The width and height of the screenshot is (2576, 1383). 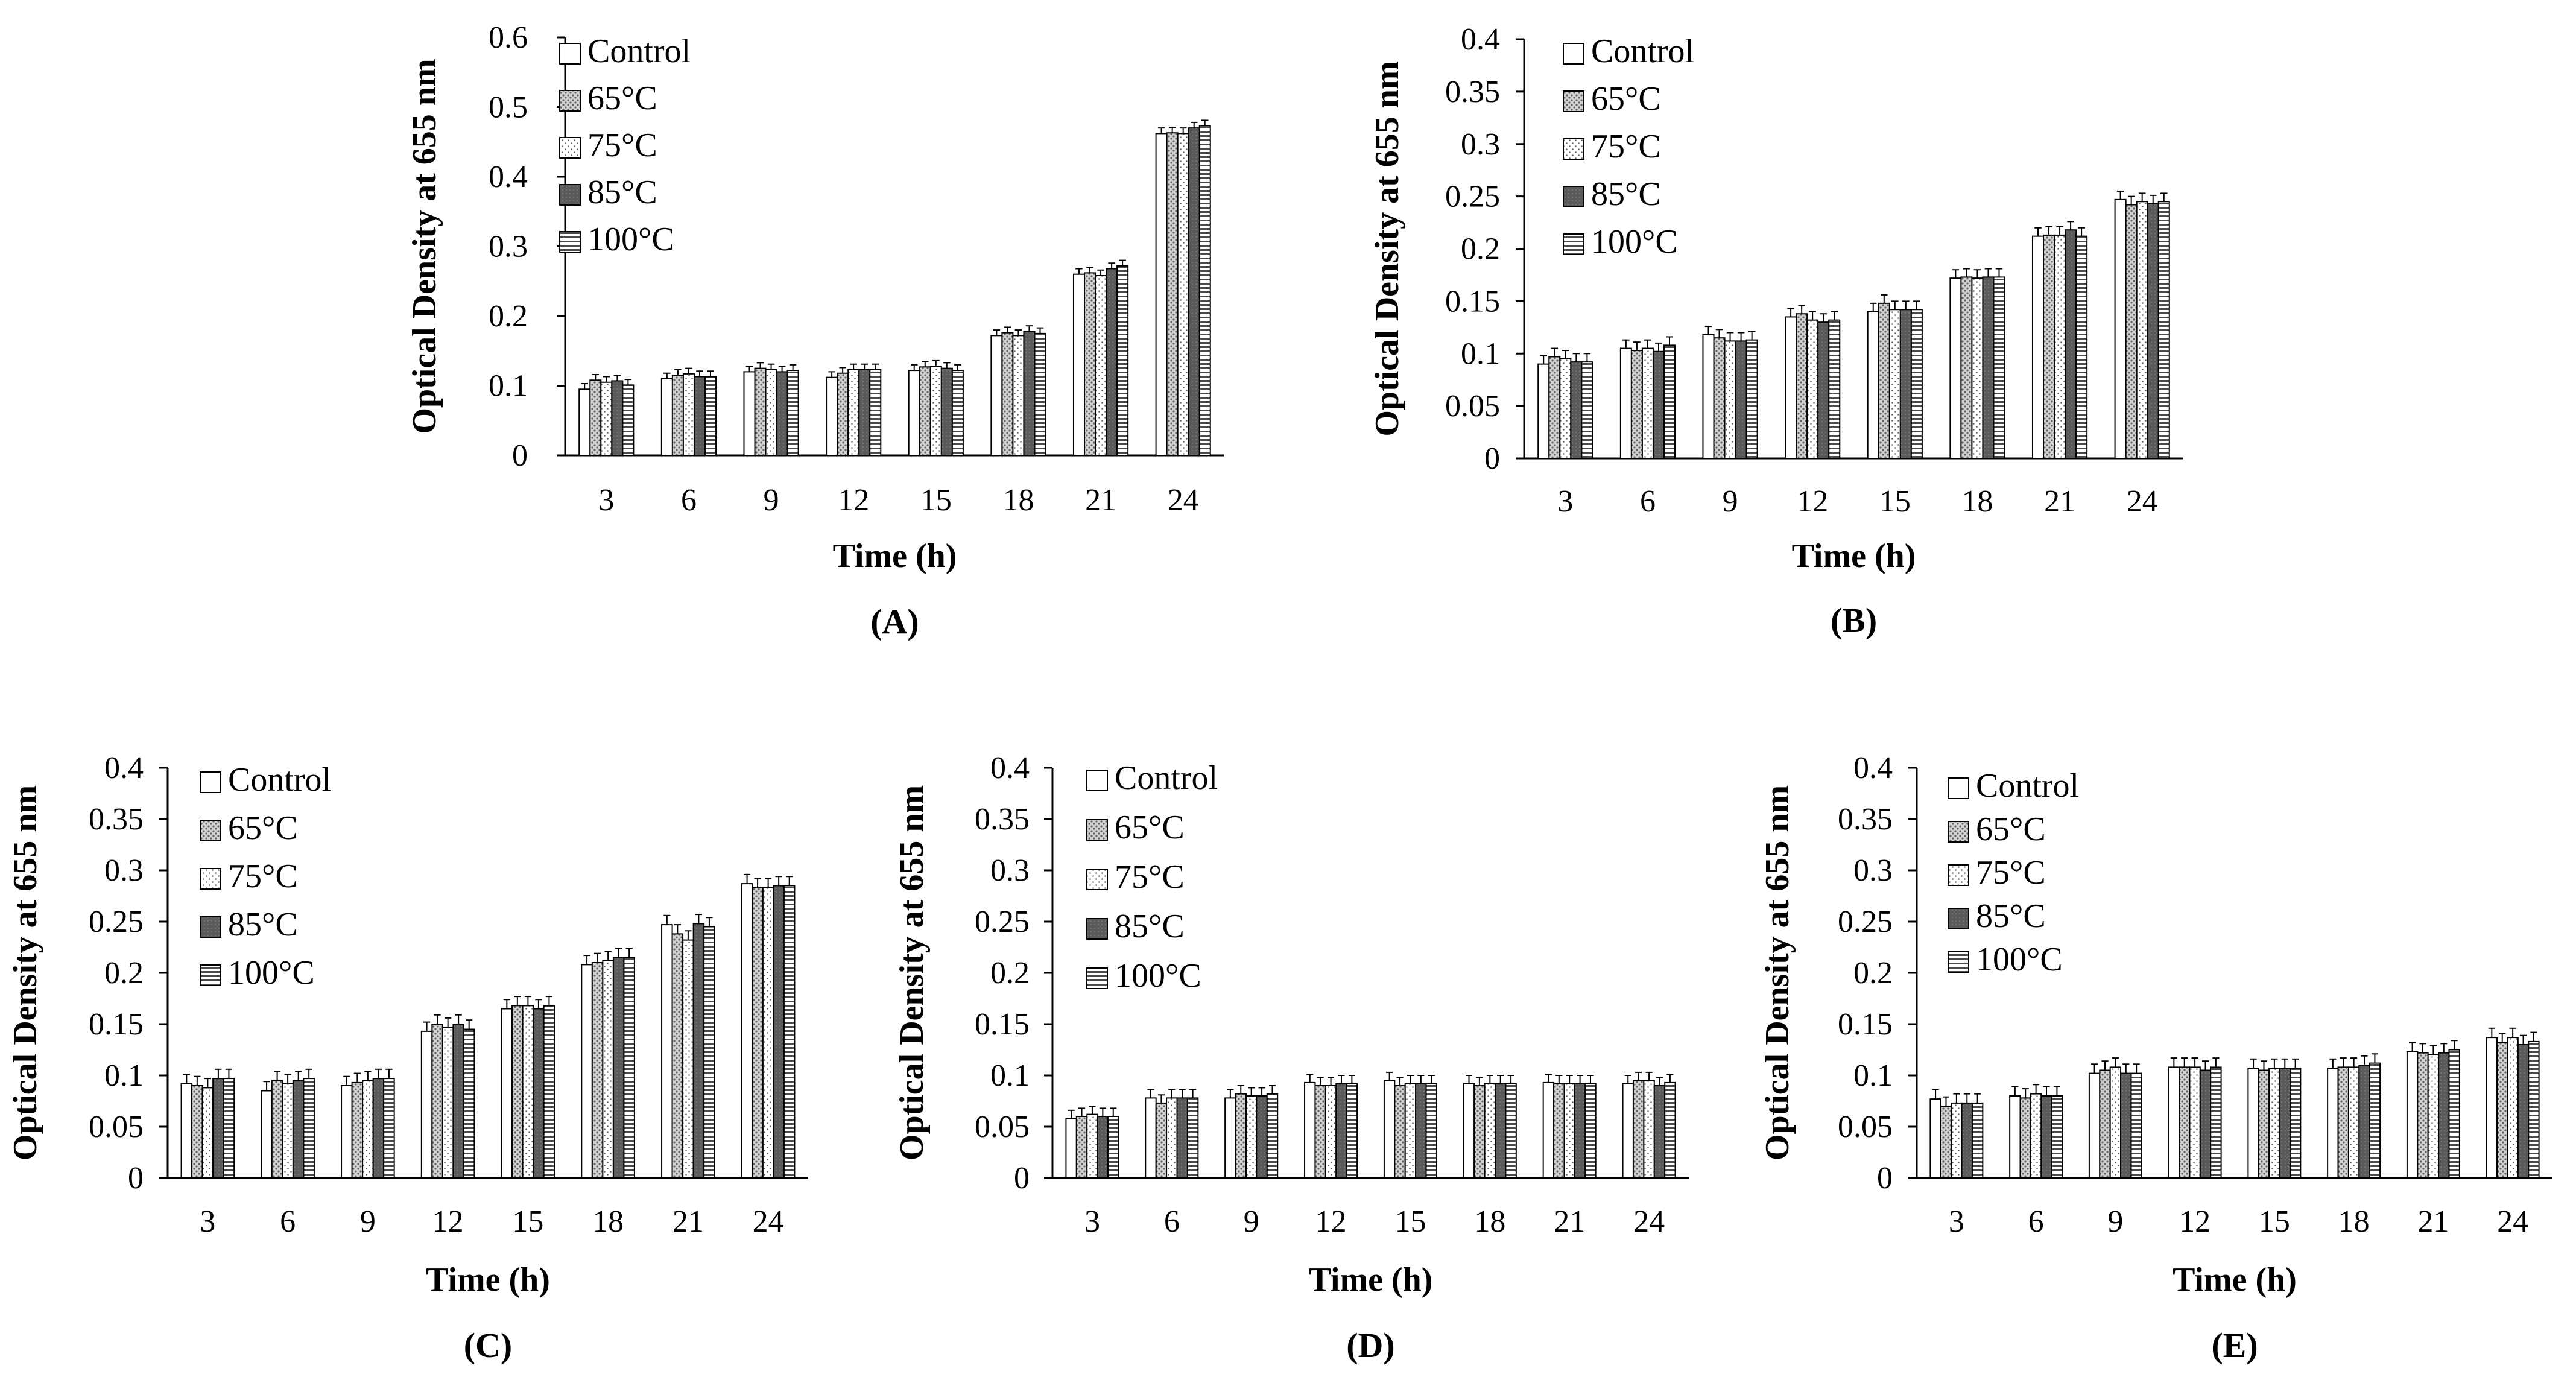 I want to click on panel-label: (E), so click(x=2234, y=1346).